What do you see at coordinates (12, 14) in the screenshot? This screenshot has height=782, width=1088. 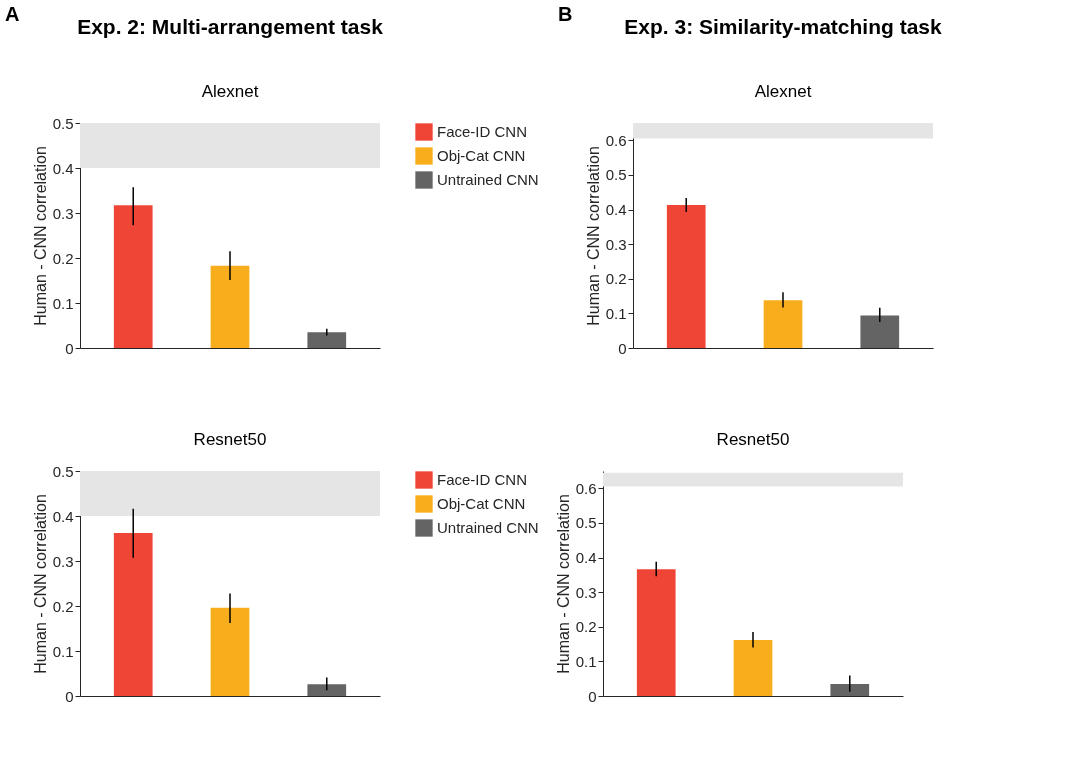 I see `text: A` at bounding box center [12, 14].